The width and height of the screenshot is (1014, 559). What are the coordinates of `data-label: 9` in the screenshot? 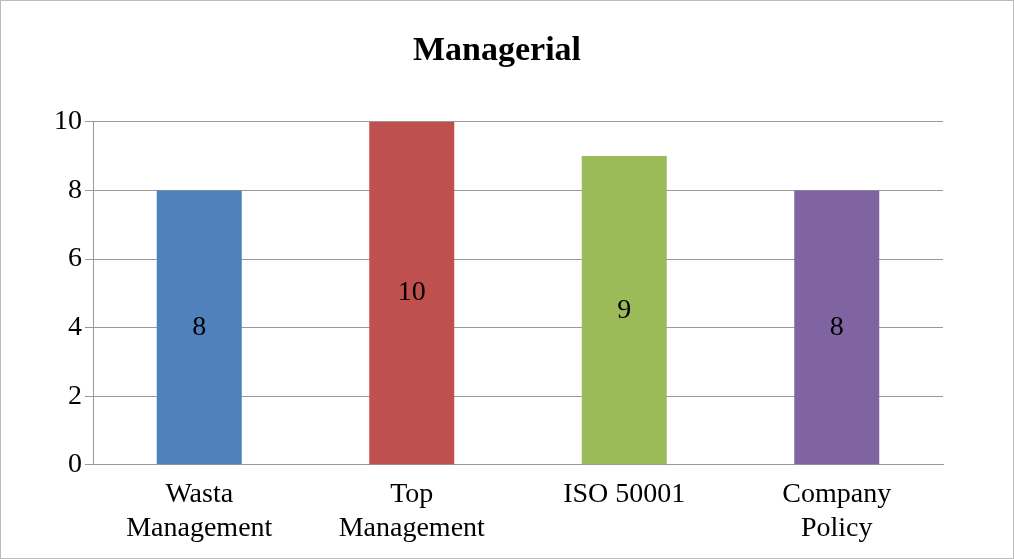 It's located at (624, 308).